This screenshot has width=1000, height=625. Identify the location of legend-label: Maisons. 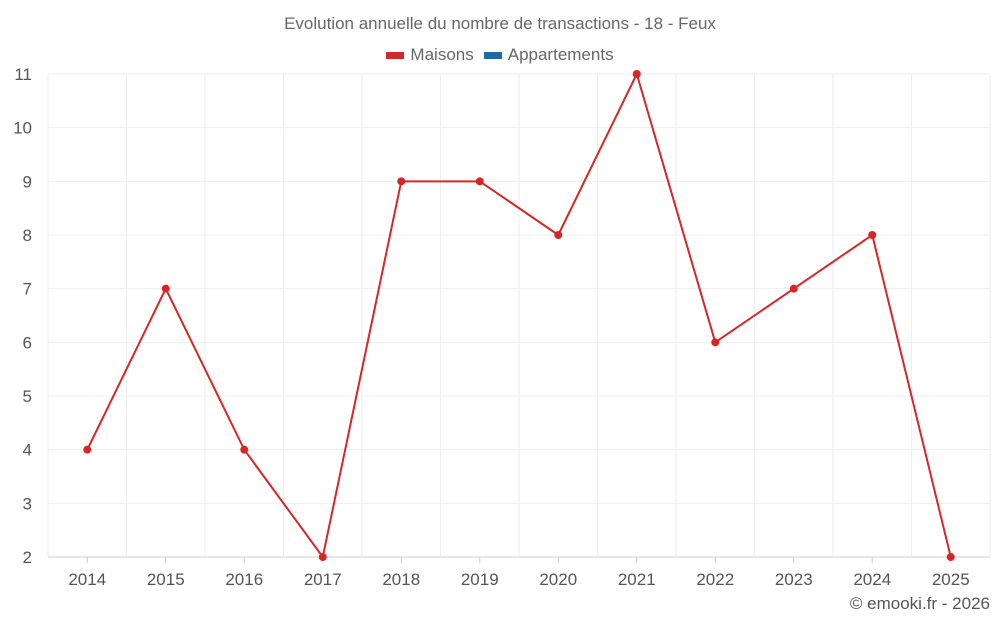
(442, 54).